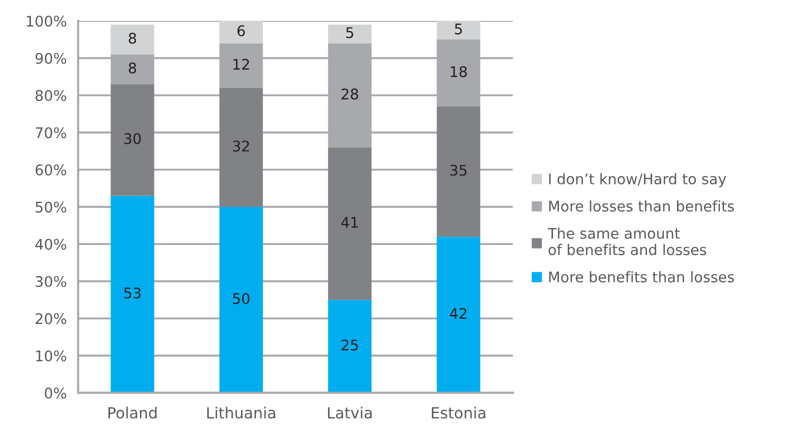 Image resolution: width=789 pixels, height=427 pixels. What do you see at coordinates (51, 318) in the screenshot?
I see `y-tick-label: 20%` at bounding box center [51, 318].